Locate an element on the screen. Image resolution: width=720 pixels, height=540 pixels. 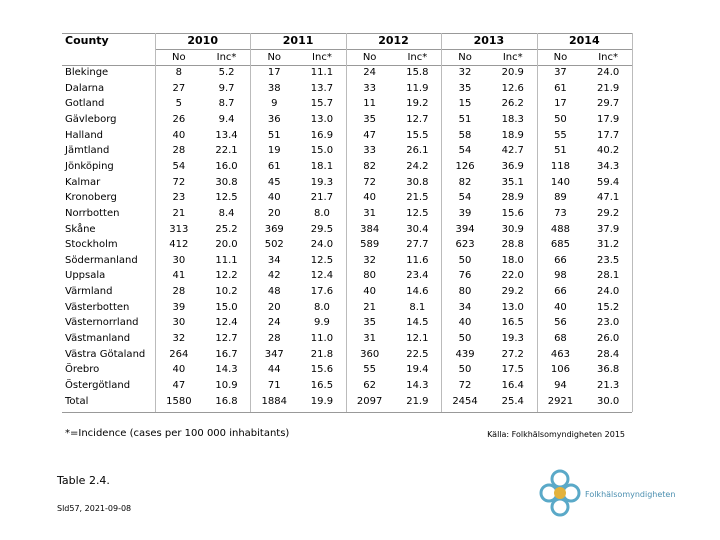
cell: 21.5 is located at coordinates (417, 198).